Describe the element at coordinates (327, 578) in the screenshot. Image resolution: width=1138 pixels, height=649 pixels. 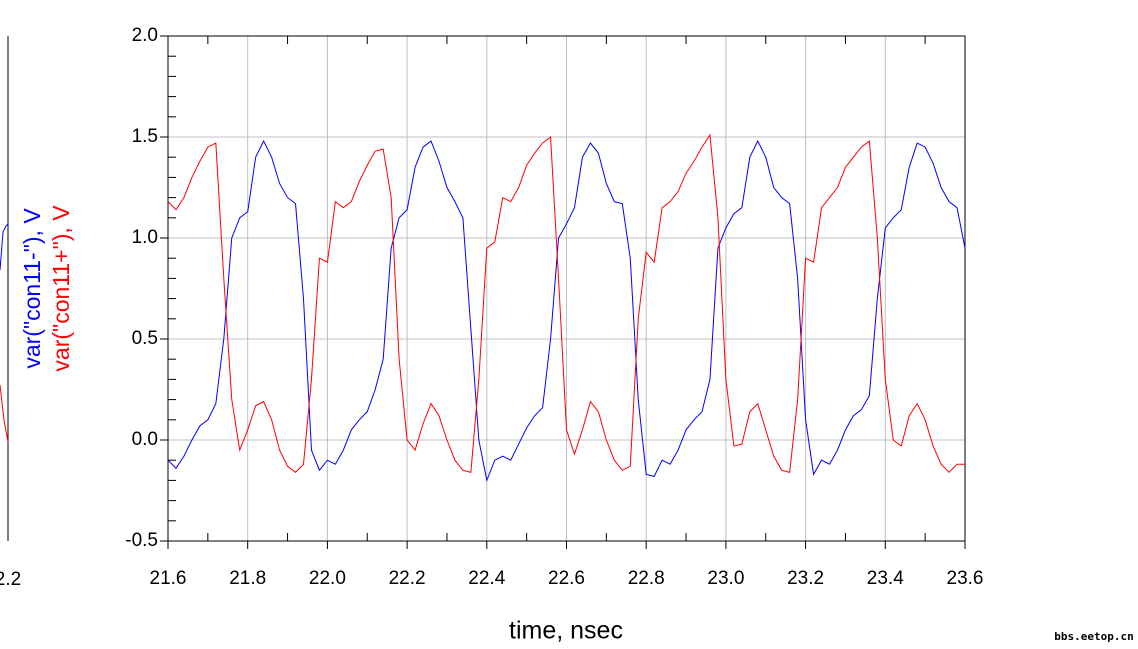
I see `x-tick-label: 22.0` at that location.